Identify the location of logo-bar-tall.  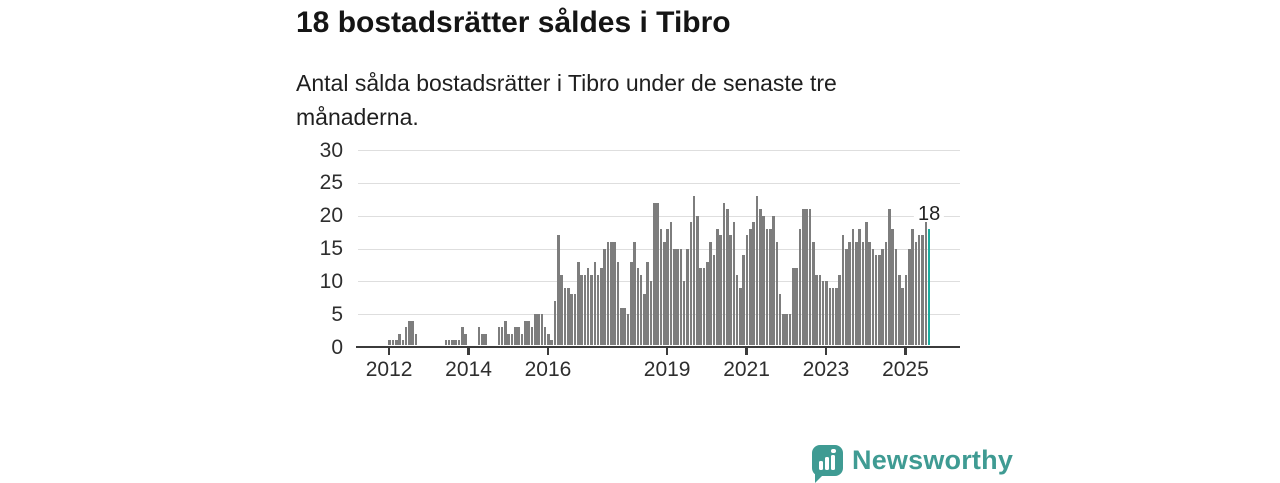
(833, 462).